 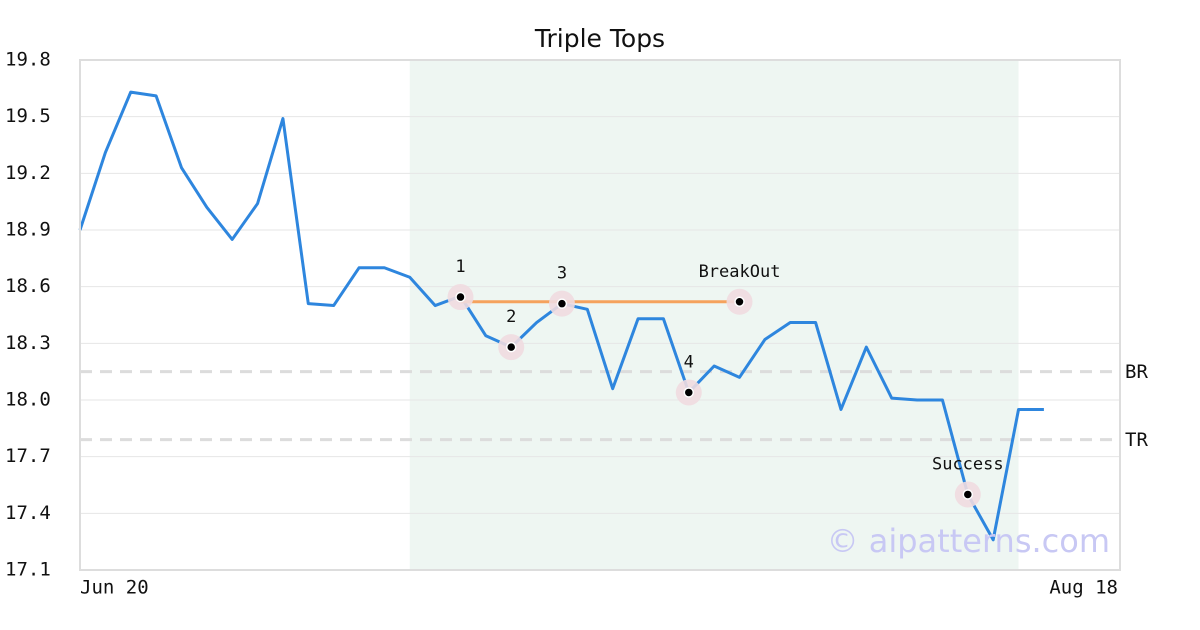 I want to click on y-tick-label: 19.5, so click(x=28, y=116).